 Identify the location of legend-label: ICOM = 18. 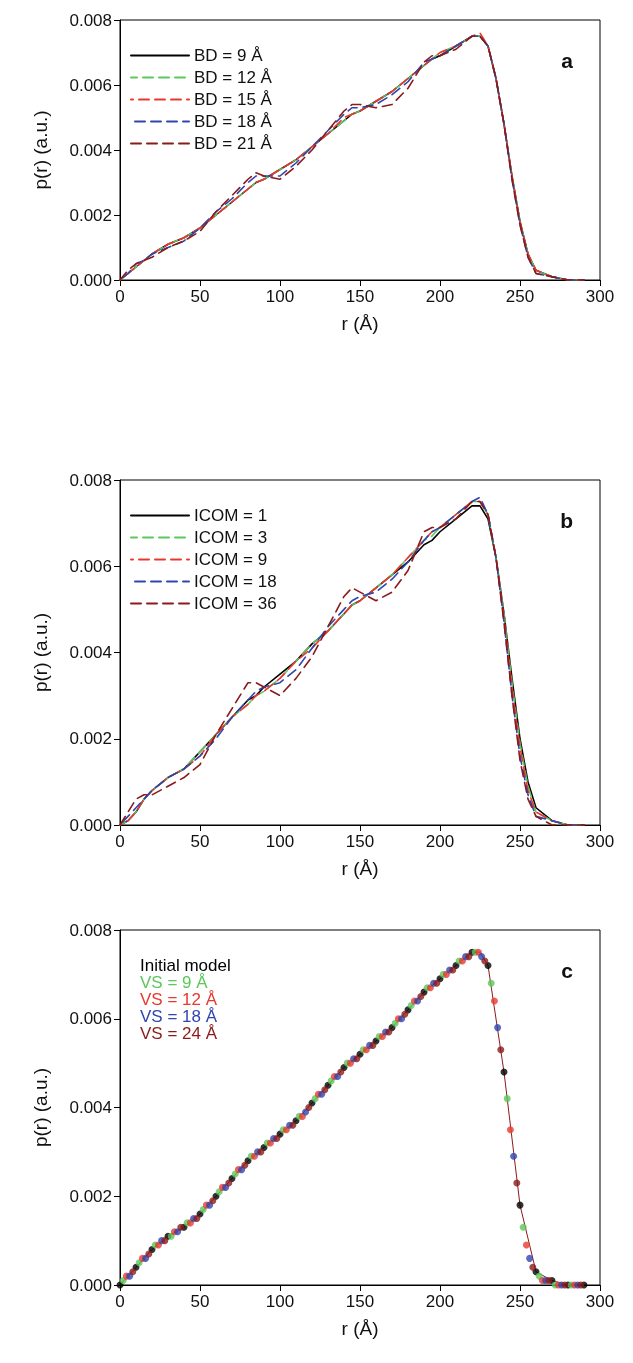
(235, 581).